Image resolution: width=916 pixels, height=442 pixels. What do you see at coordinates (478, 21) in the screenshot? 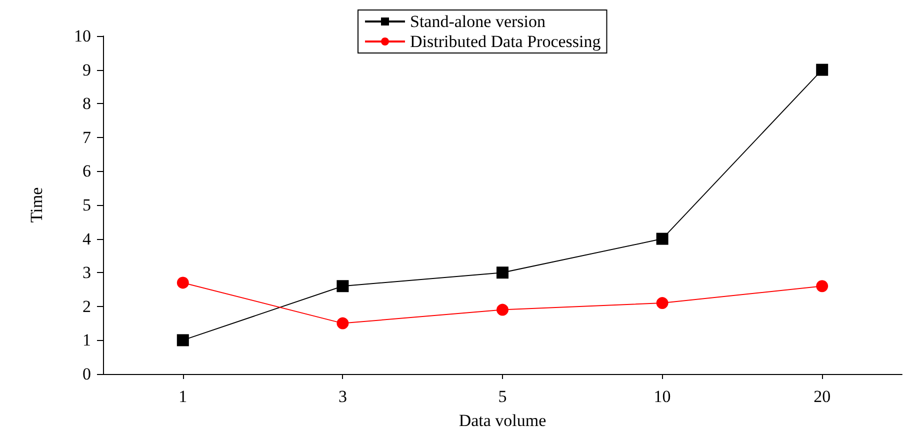
I see `legend-label: Stand-alone version` at bounding box center [478, 21].